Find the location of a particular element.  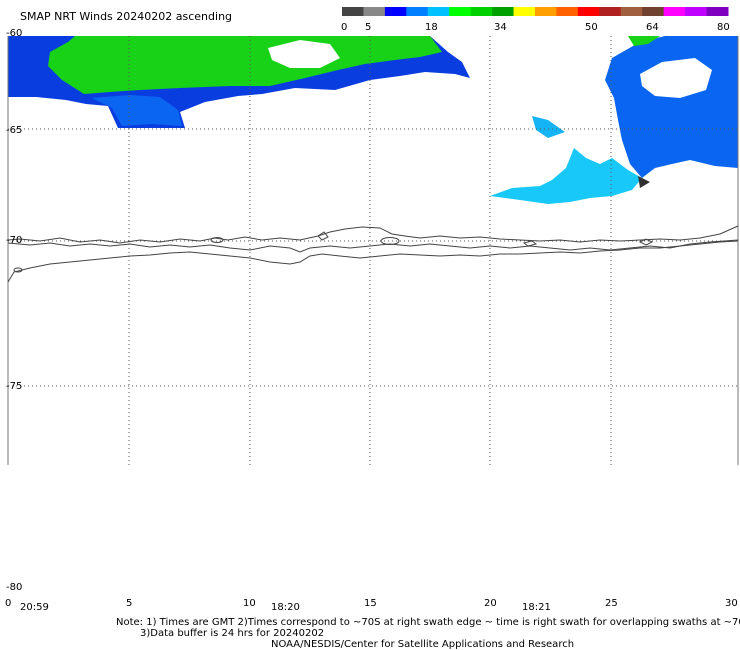

colorbar-label-34: 34 is located at coordinates (500, 27).